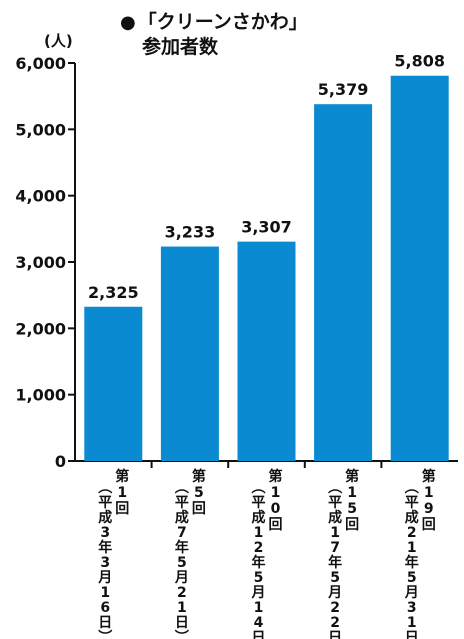 This screenshot has height=639, width=464. What do you see at coordinates (40, 129) in the screenshot?
I see `y-tick-label: 5,000` at bounding box center [40, 129].